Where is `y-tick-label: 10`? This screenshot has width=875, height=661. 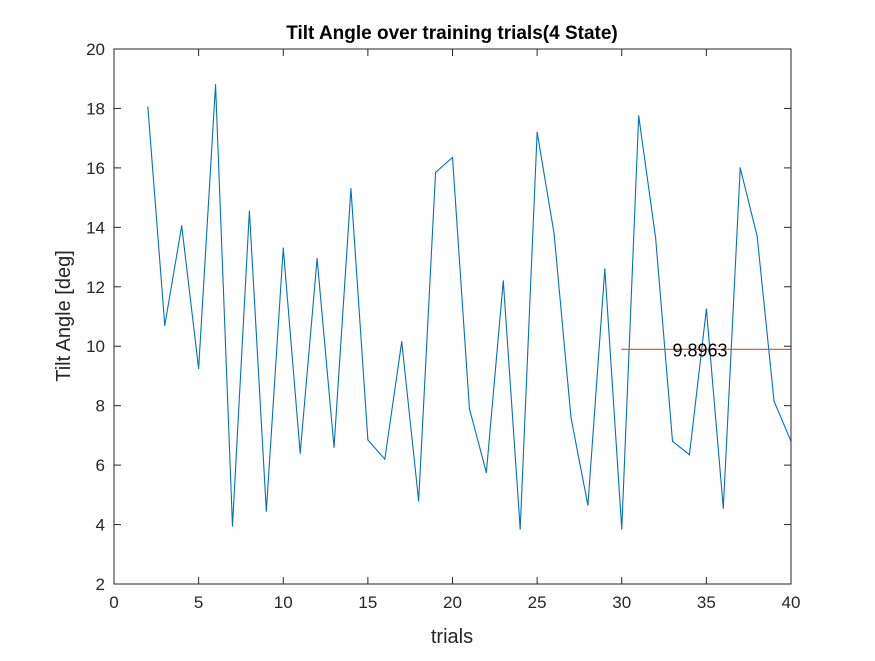
y-tick-label: 10 is located at coordinates (95, 346).